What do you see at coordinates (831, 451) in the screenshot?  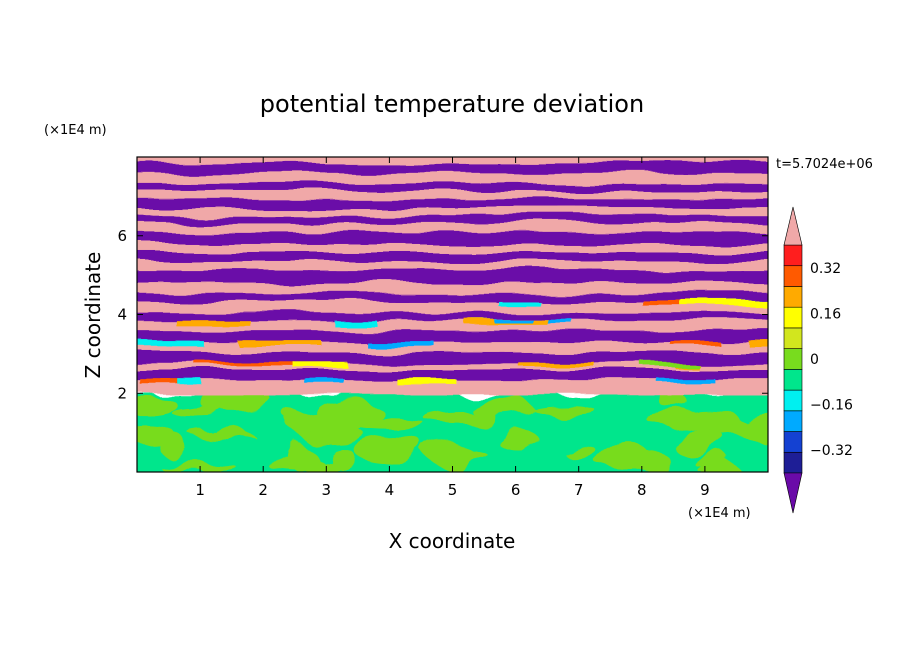 I see `colorbar-tick-label: −0.32` at bounding box center [831, 451].